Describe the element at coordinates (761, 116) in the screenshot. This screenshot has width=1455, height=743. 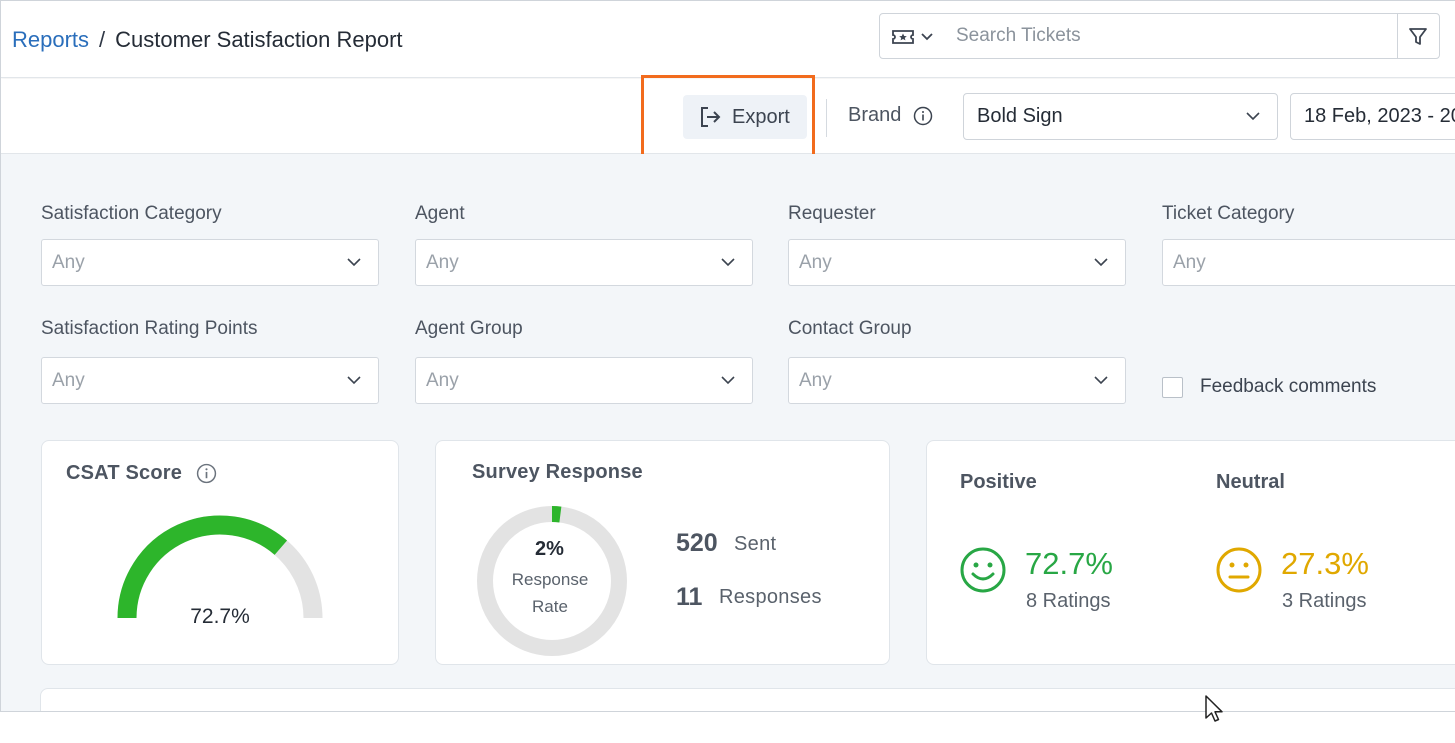
I see `export-label: Export` at that location.